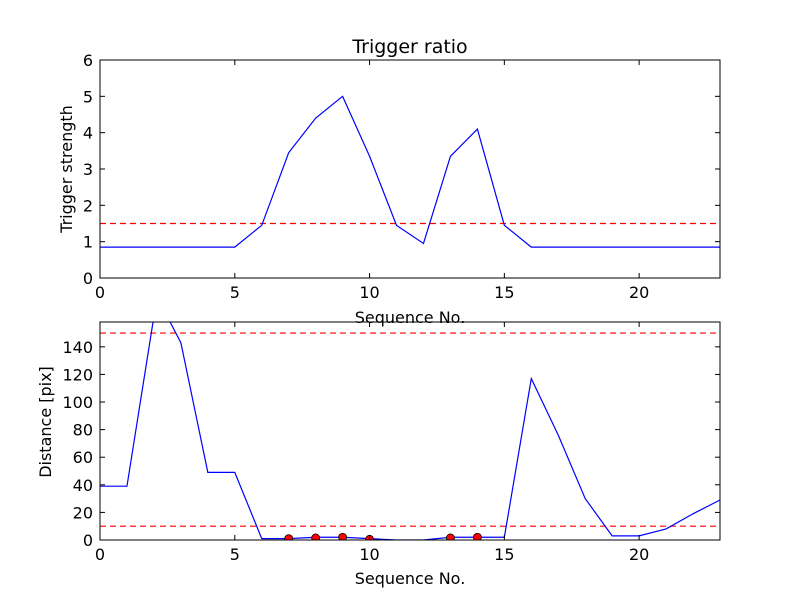 This screenshot has width=800, height=600. What do you see at coordinates (88, 540) in the screenshot?
I see `distance-ytick-label: 0` at bounding box center [88, 540].